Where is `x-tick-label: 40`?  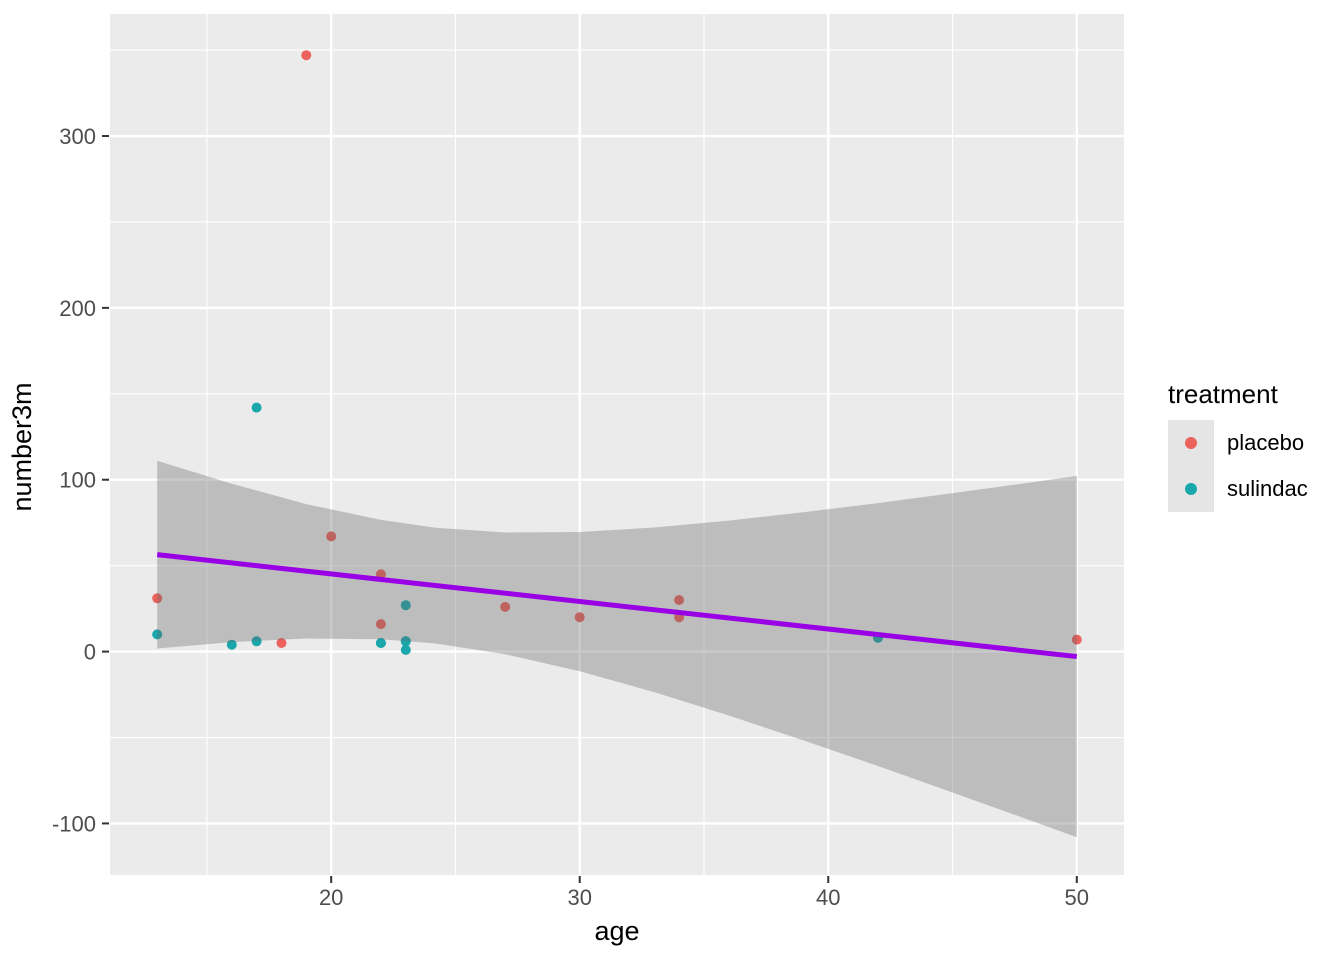
x-tick-label: 40 is located at coordinates (828, 897).